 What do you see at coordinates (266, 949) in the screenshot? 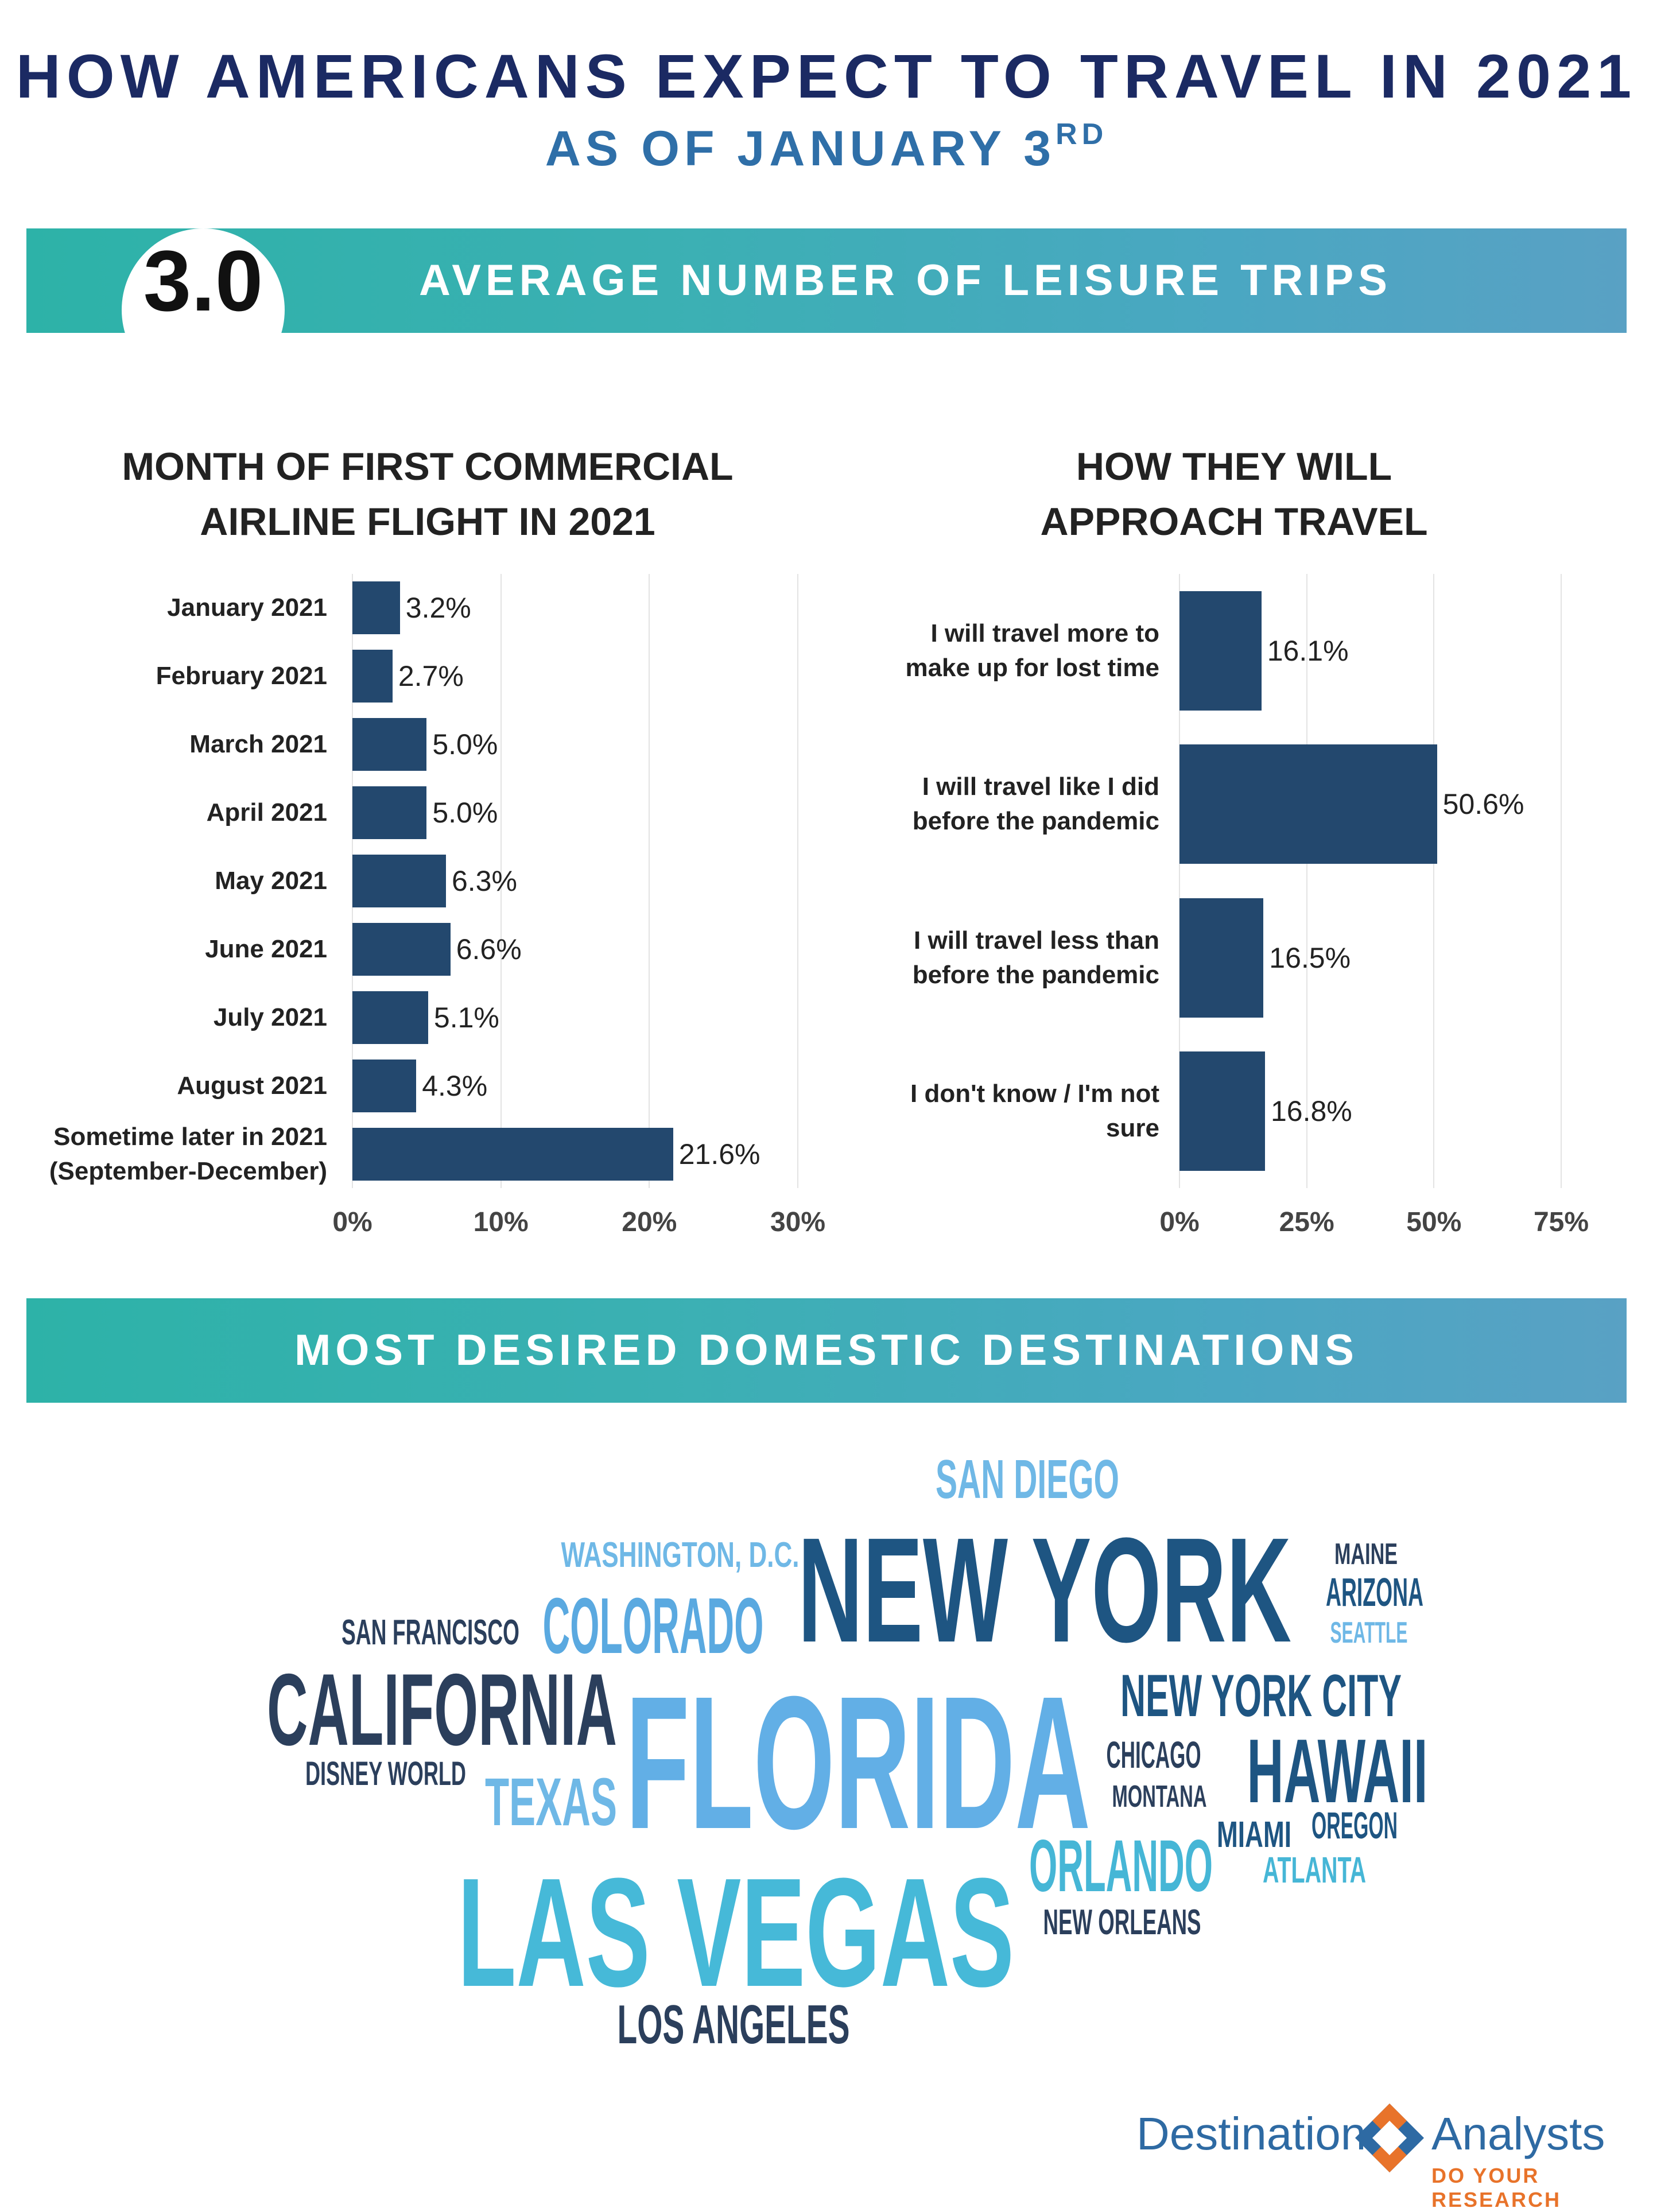
I see `category-label: June 2021` at bounding box center [266, 949].